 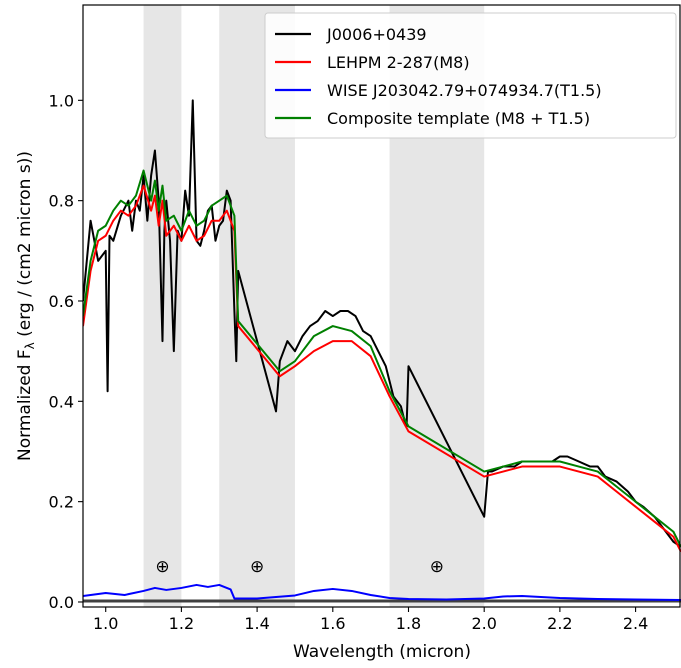 What do you see at coordinates (25, 405) in the screenshot?
I see `y-axis-label-main: Normalized F` at bounding box center [25, 405].